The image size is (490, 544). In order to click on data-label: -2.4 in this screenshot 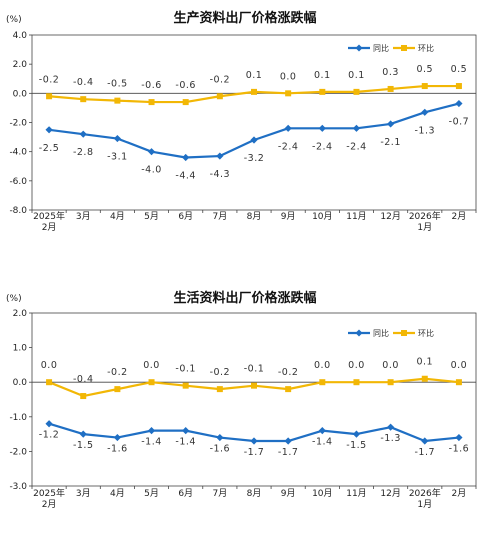, I will do `click(288, 146)`.